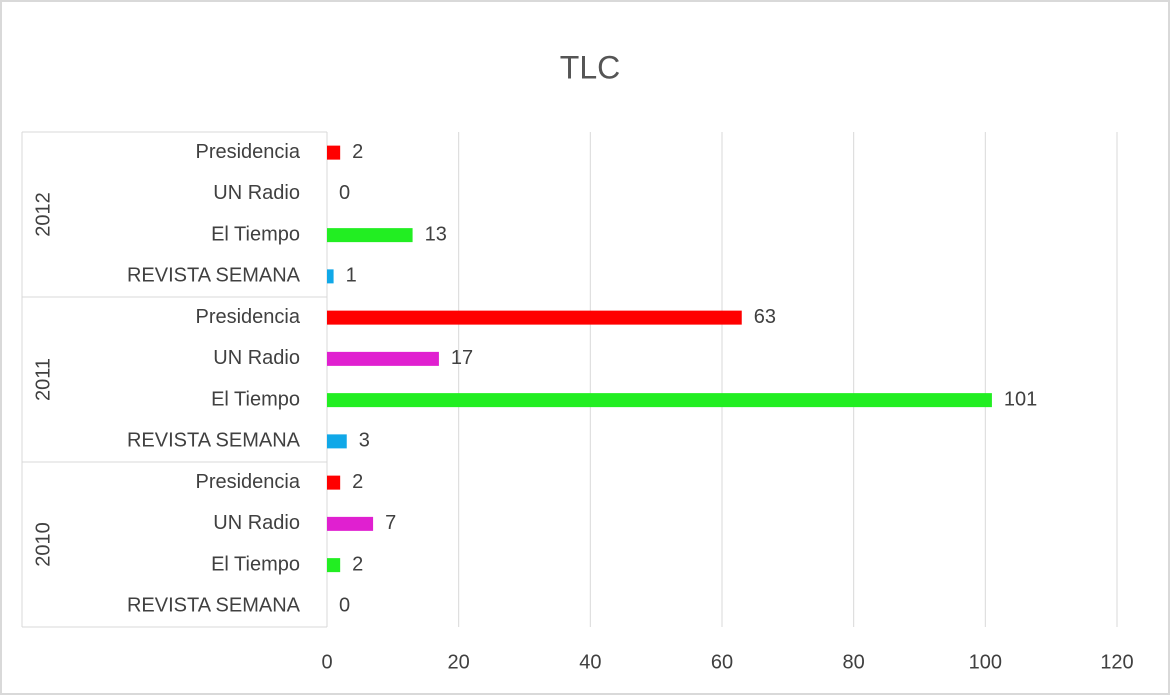 This screenshot has width=1170, height=695. I want to click on x-tick-label: 80, so click(854, 662).